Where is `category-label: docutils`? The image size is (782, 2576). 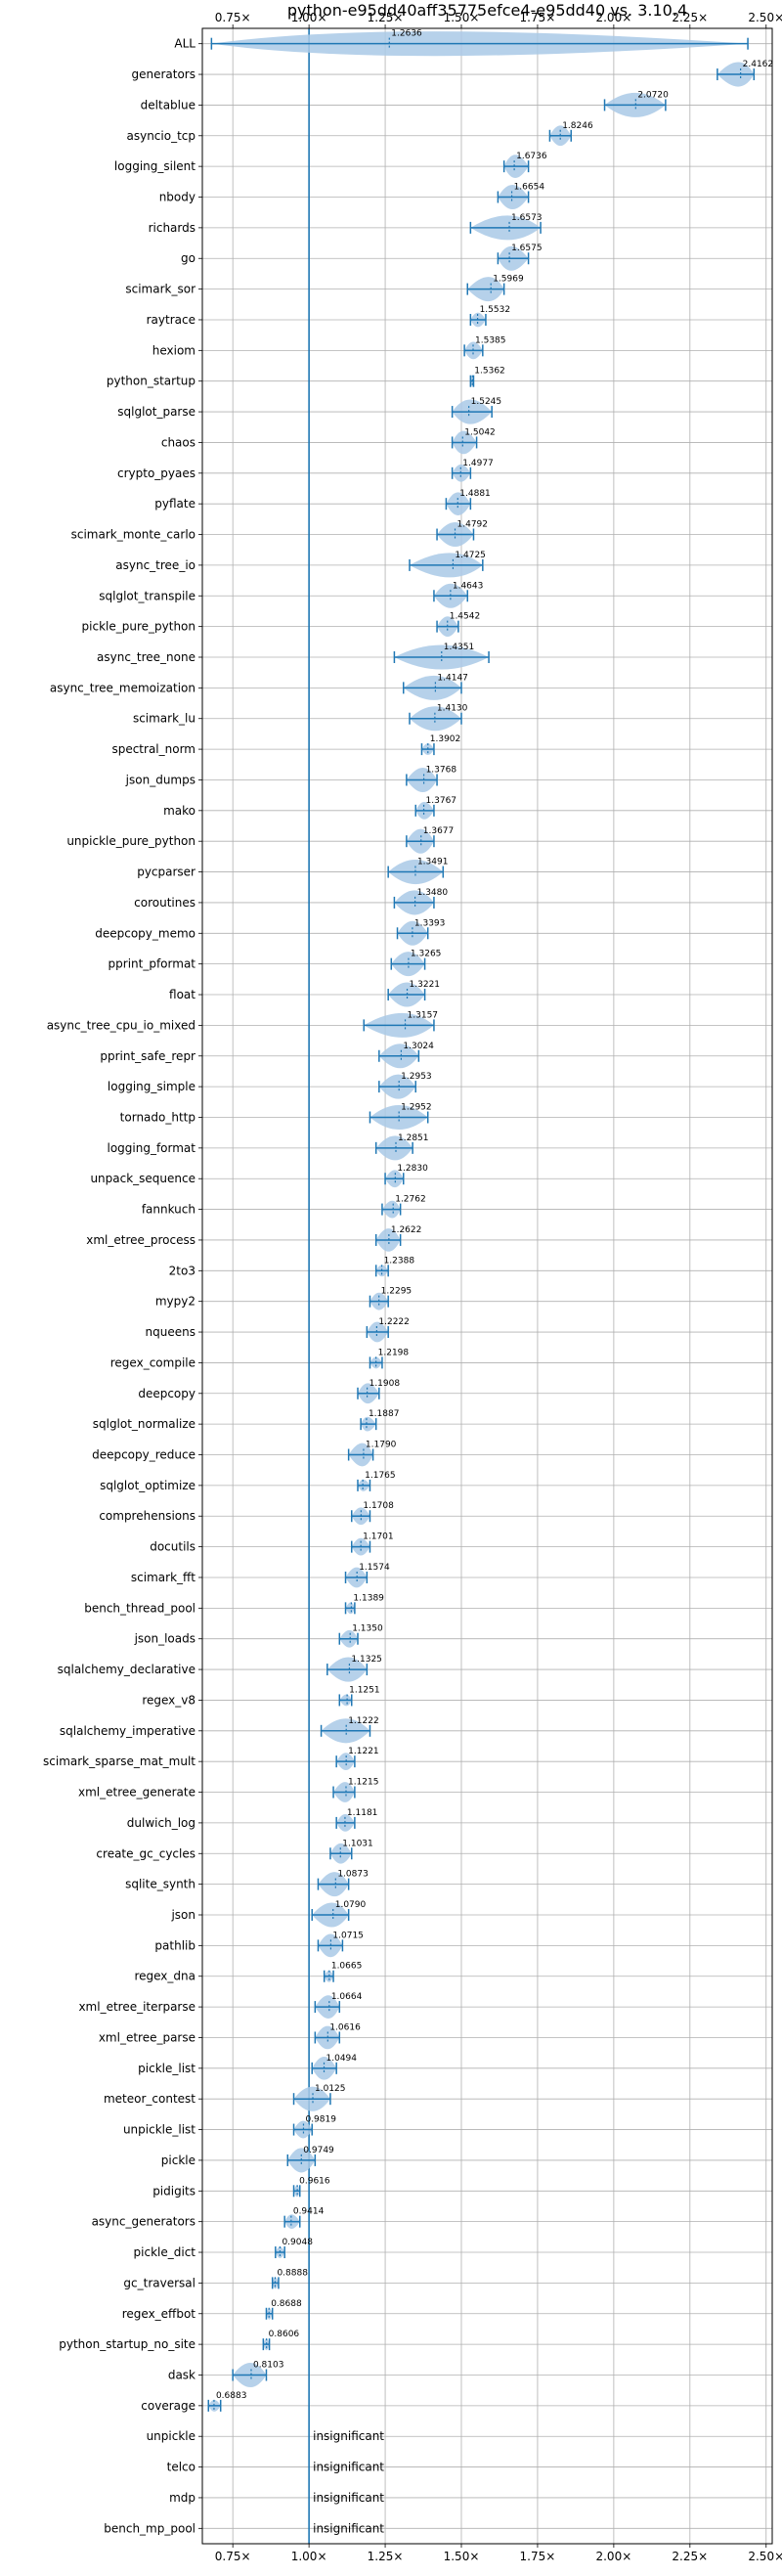 category-label: docutils is located at coordinates (173, 1547).